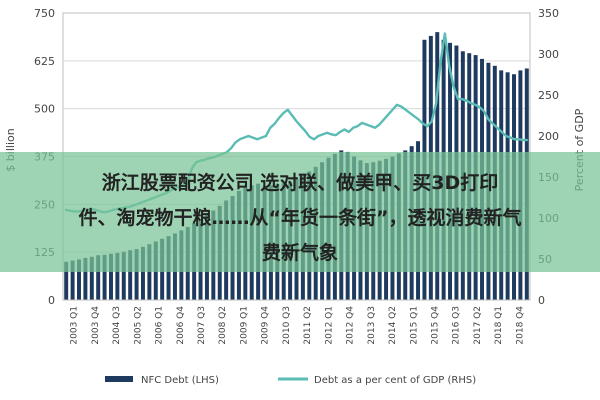 The height and width of the screenshot is (400, 600). I want to click on x-tick-label: 2017 Q2, so click(478, 325).